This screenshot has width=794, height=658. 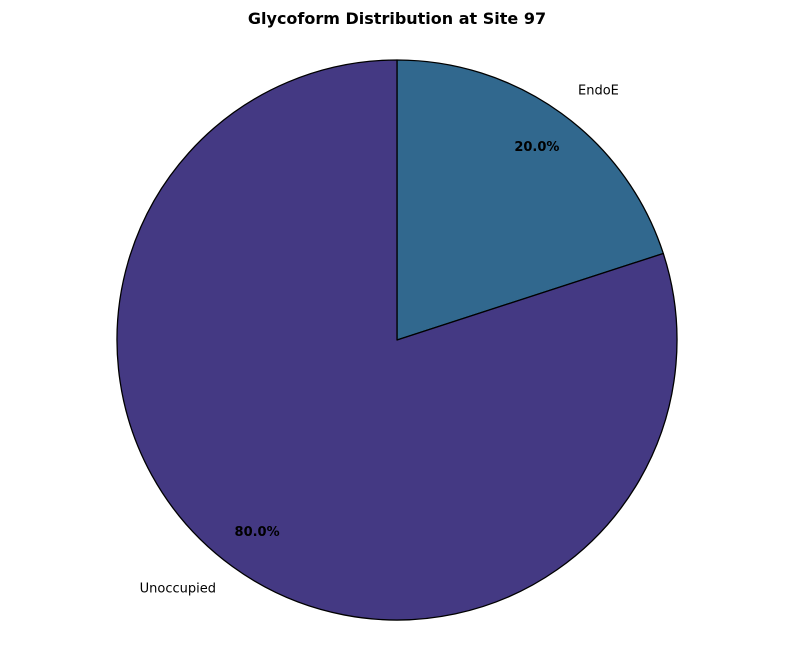 I want to click on slice-label-unoccupied: Unoccupied, so click(x=178, y=589).